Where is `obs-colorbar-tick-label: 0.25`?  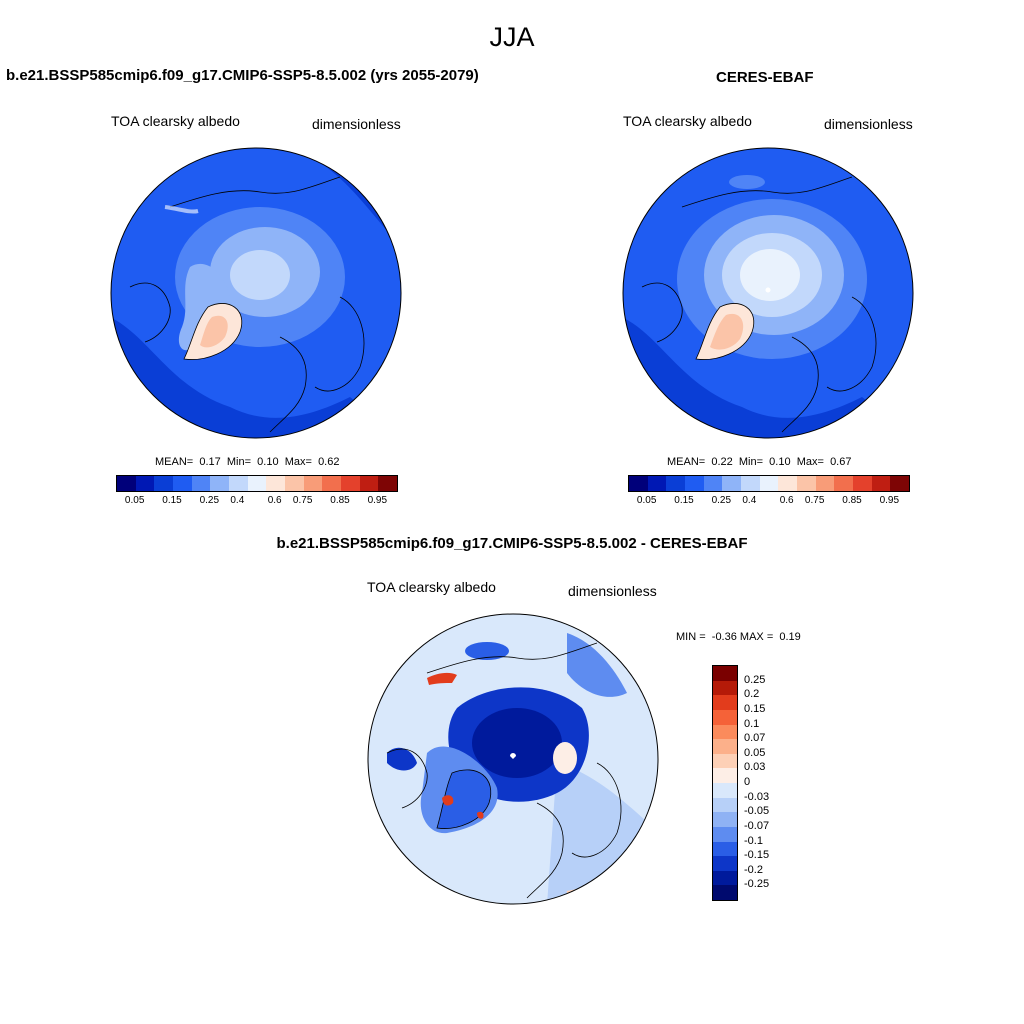 obs-colorbar-tick-label: 0.25 is located at coordinates (721, 500).